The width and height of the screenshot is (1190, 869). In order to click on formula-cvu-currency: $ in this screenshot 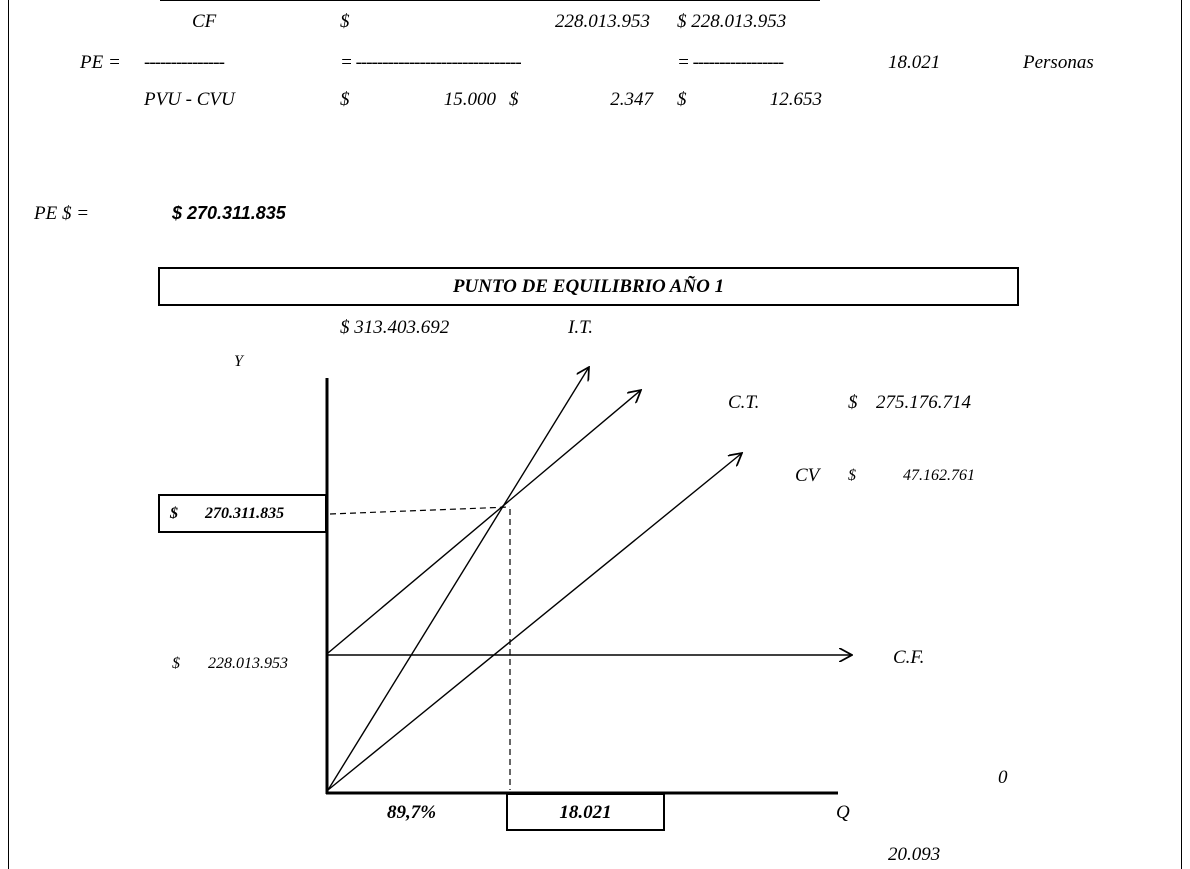, I will do `click(514, 99)`.